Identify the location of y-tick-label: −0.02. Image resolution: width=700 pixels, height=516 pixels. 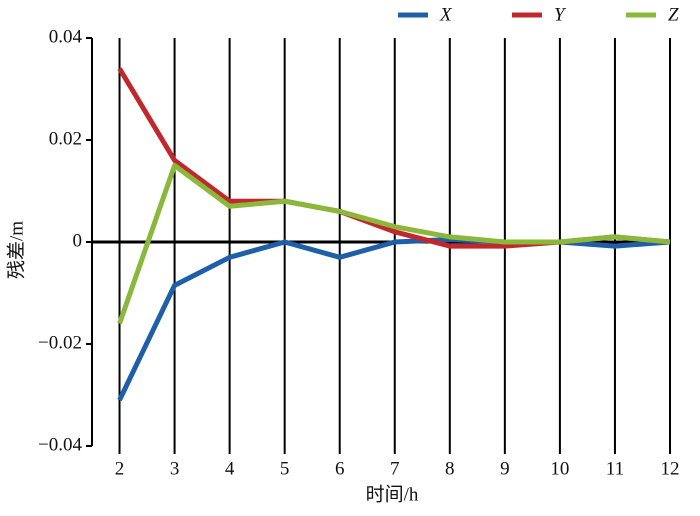
(60, 342).